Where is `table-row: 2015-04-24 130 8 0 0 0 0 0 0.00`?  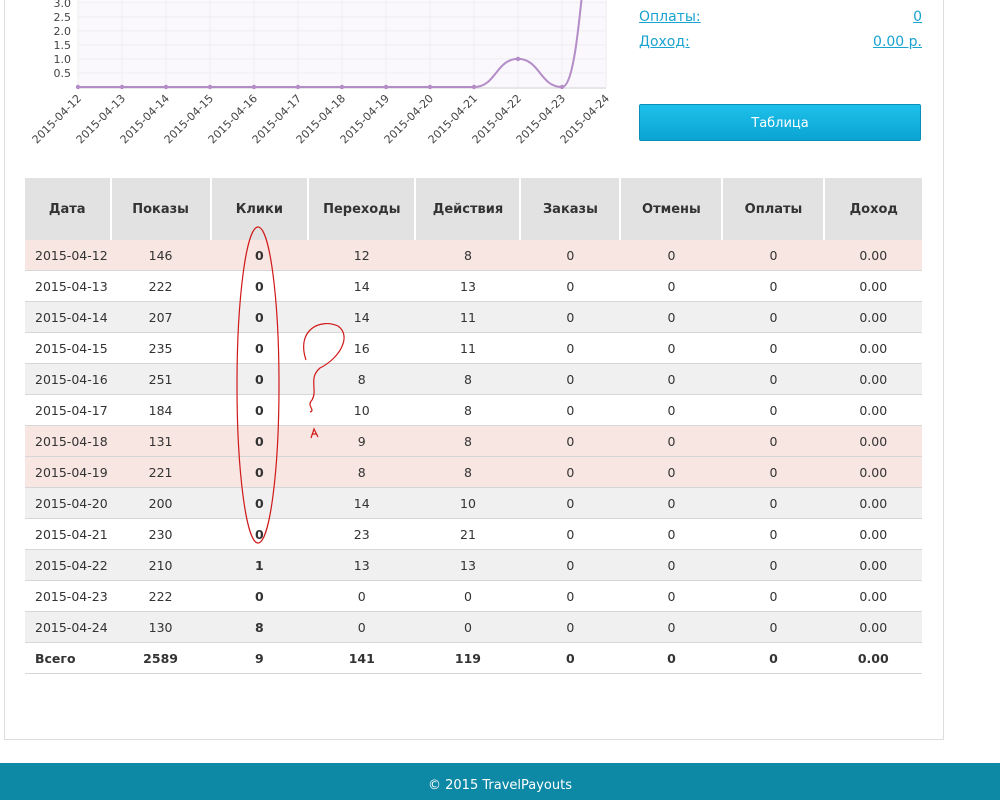
table-row: 2015-04-24 130 8 0 0 0 0 0 0.00 is located at coordinates (473, 627).